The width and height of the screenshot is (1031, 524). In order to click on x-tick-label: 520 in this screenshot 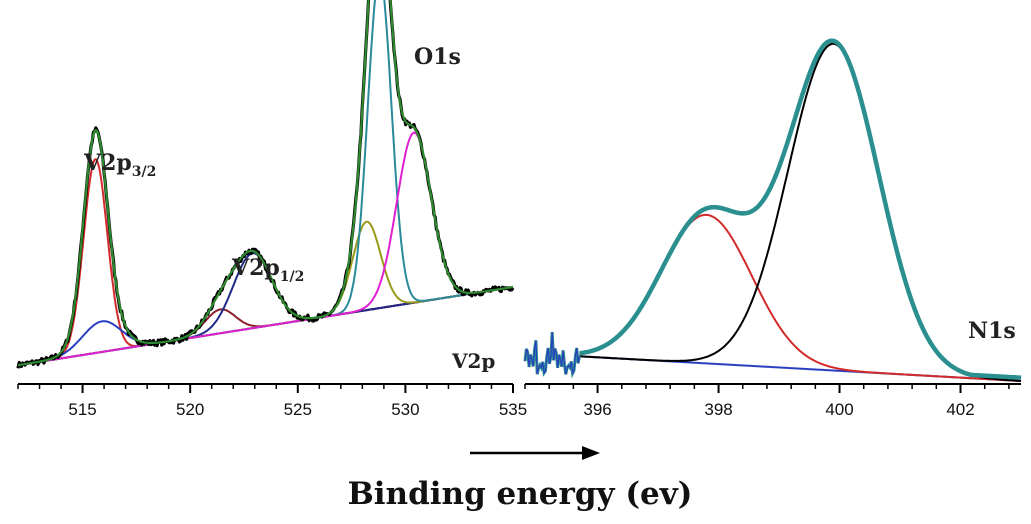, I will do `click(190, 409)`.